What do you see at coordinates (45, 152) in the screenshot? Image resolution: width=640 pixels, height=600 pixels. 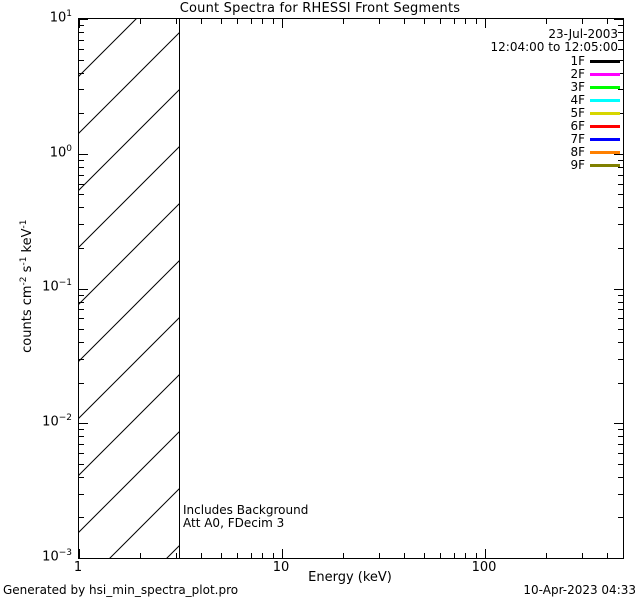 I see `y-tick-label: 100` at bounding box center [45, 152].